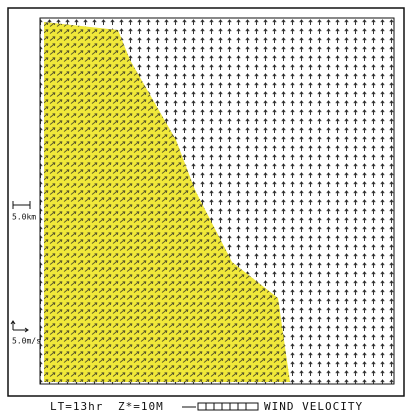  Describe the element at coordinates (76, 406) in the screenshot. I see `time-caption: LT=13hr` at that location.